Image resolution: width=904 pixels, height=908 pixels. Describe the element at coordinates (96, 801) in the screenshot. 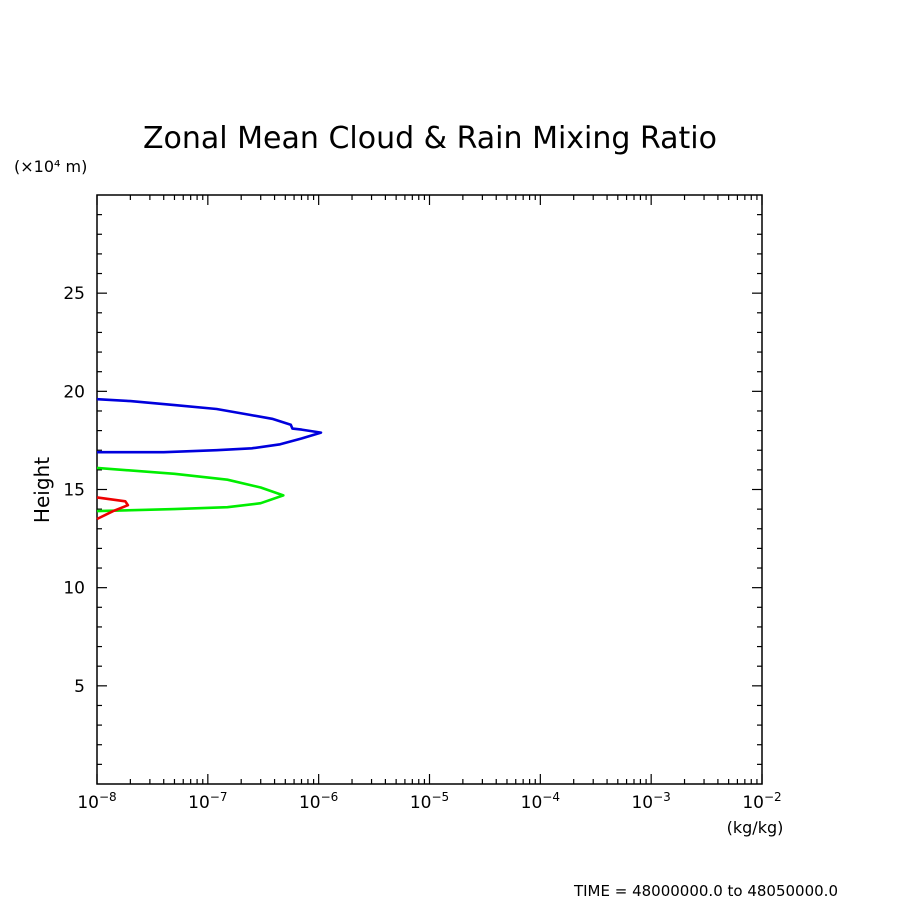

I see `x-tick-label: 10⁻⁸` at that location.